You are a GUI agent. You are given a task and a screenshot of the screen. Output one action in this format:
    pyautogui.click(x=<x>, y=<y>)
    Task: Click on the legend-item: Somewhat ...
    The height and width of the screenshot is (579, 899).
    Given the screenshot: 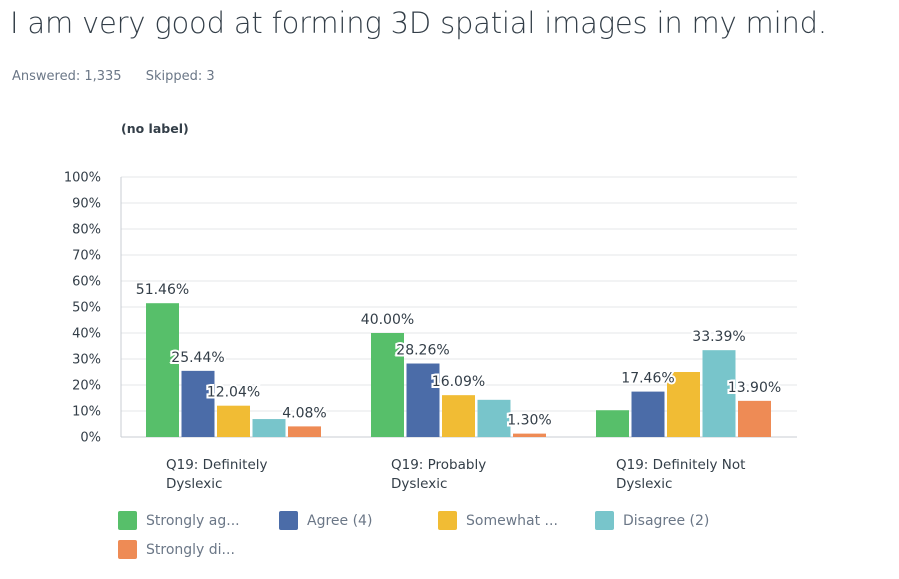 What is the action you would take?
    pyautogui.click(x=498, y=520)
    